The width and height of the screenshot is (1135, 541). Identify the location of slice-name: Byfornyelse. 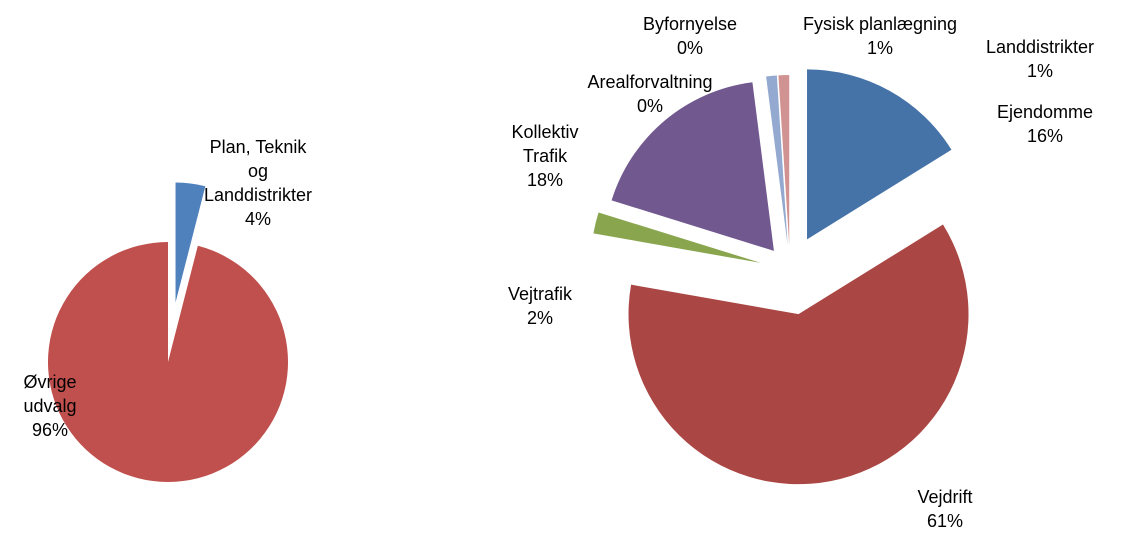
(690, 24).